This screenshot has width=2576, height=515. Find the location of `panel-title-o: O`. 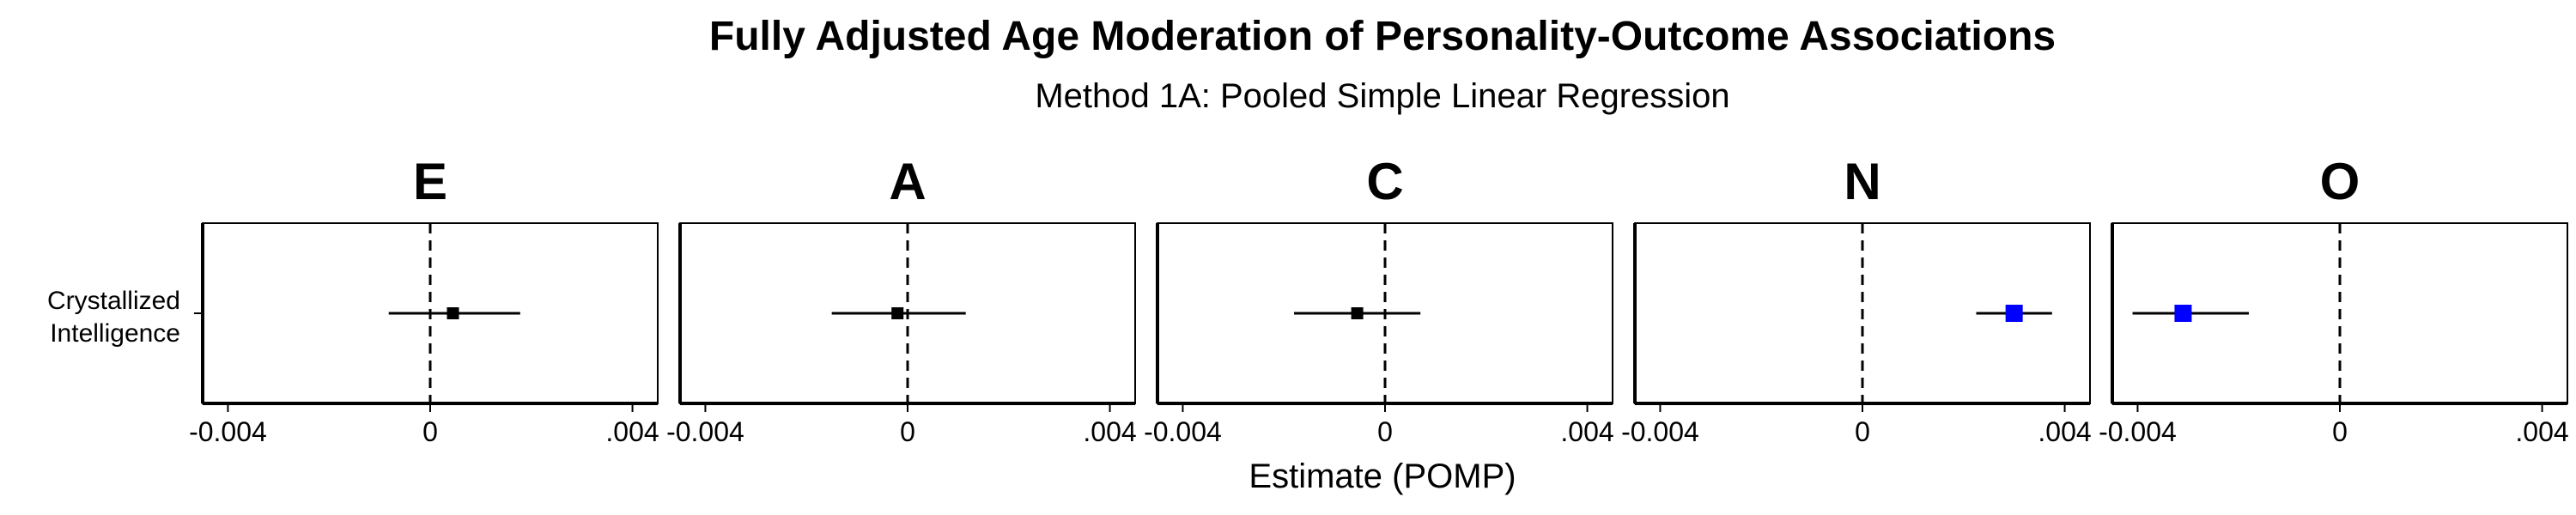

panel-title-o: O is located at coordinates (2340, 181).